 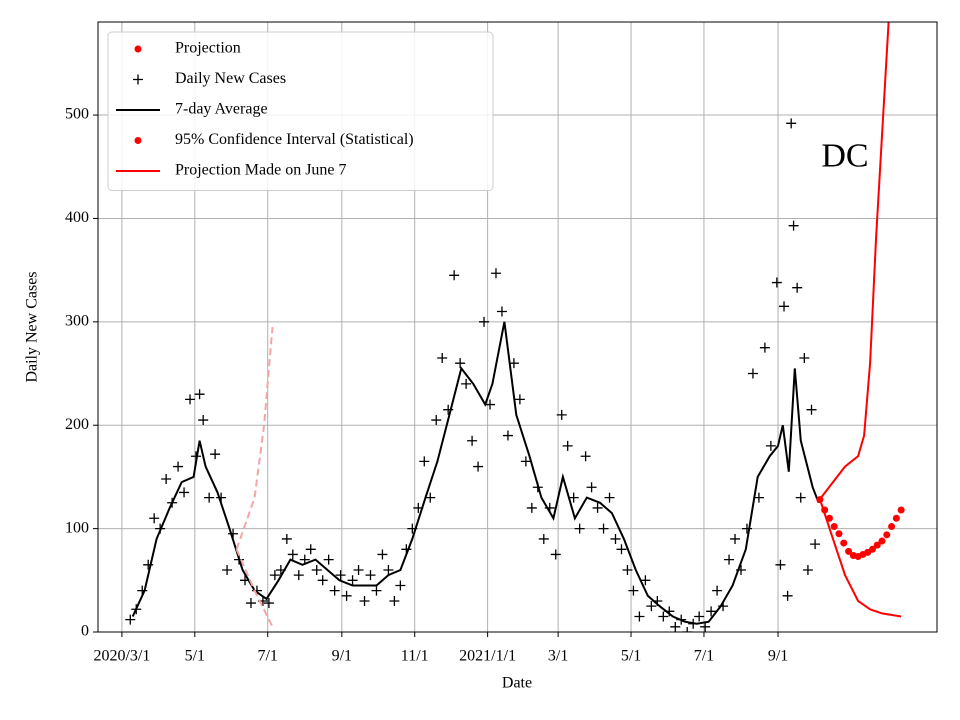 I want to click on legend-label: Projection Made on June 7, so click(x=261, y=170).